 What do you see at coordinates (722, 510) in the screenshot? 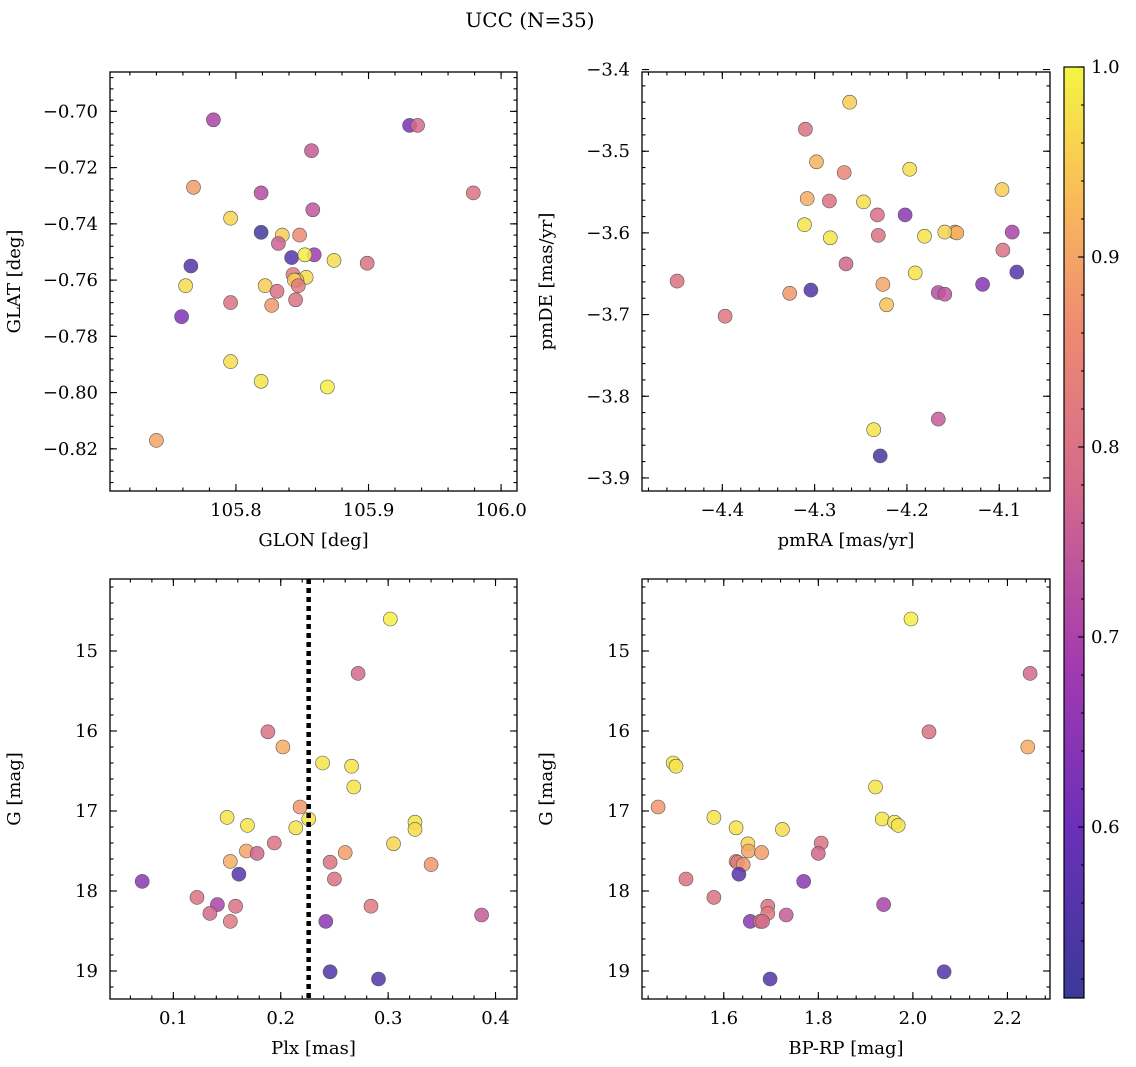
I see `x-tick-label: −4.4` at bounding box center [722, 510].